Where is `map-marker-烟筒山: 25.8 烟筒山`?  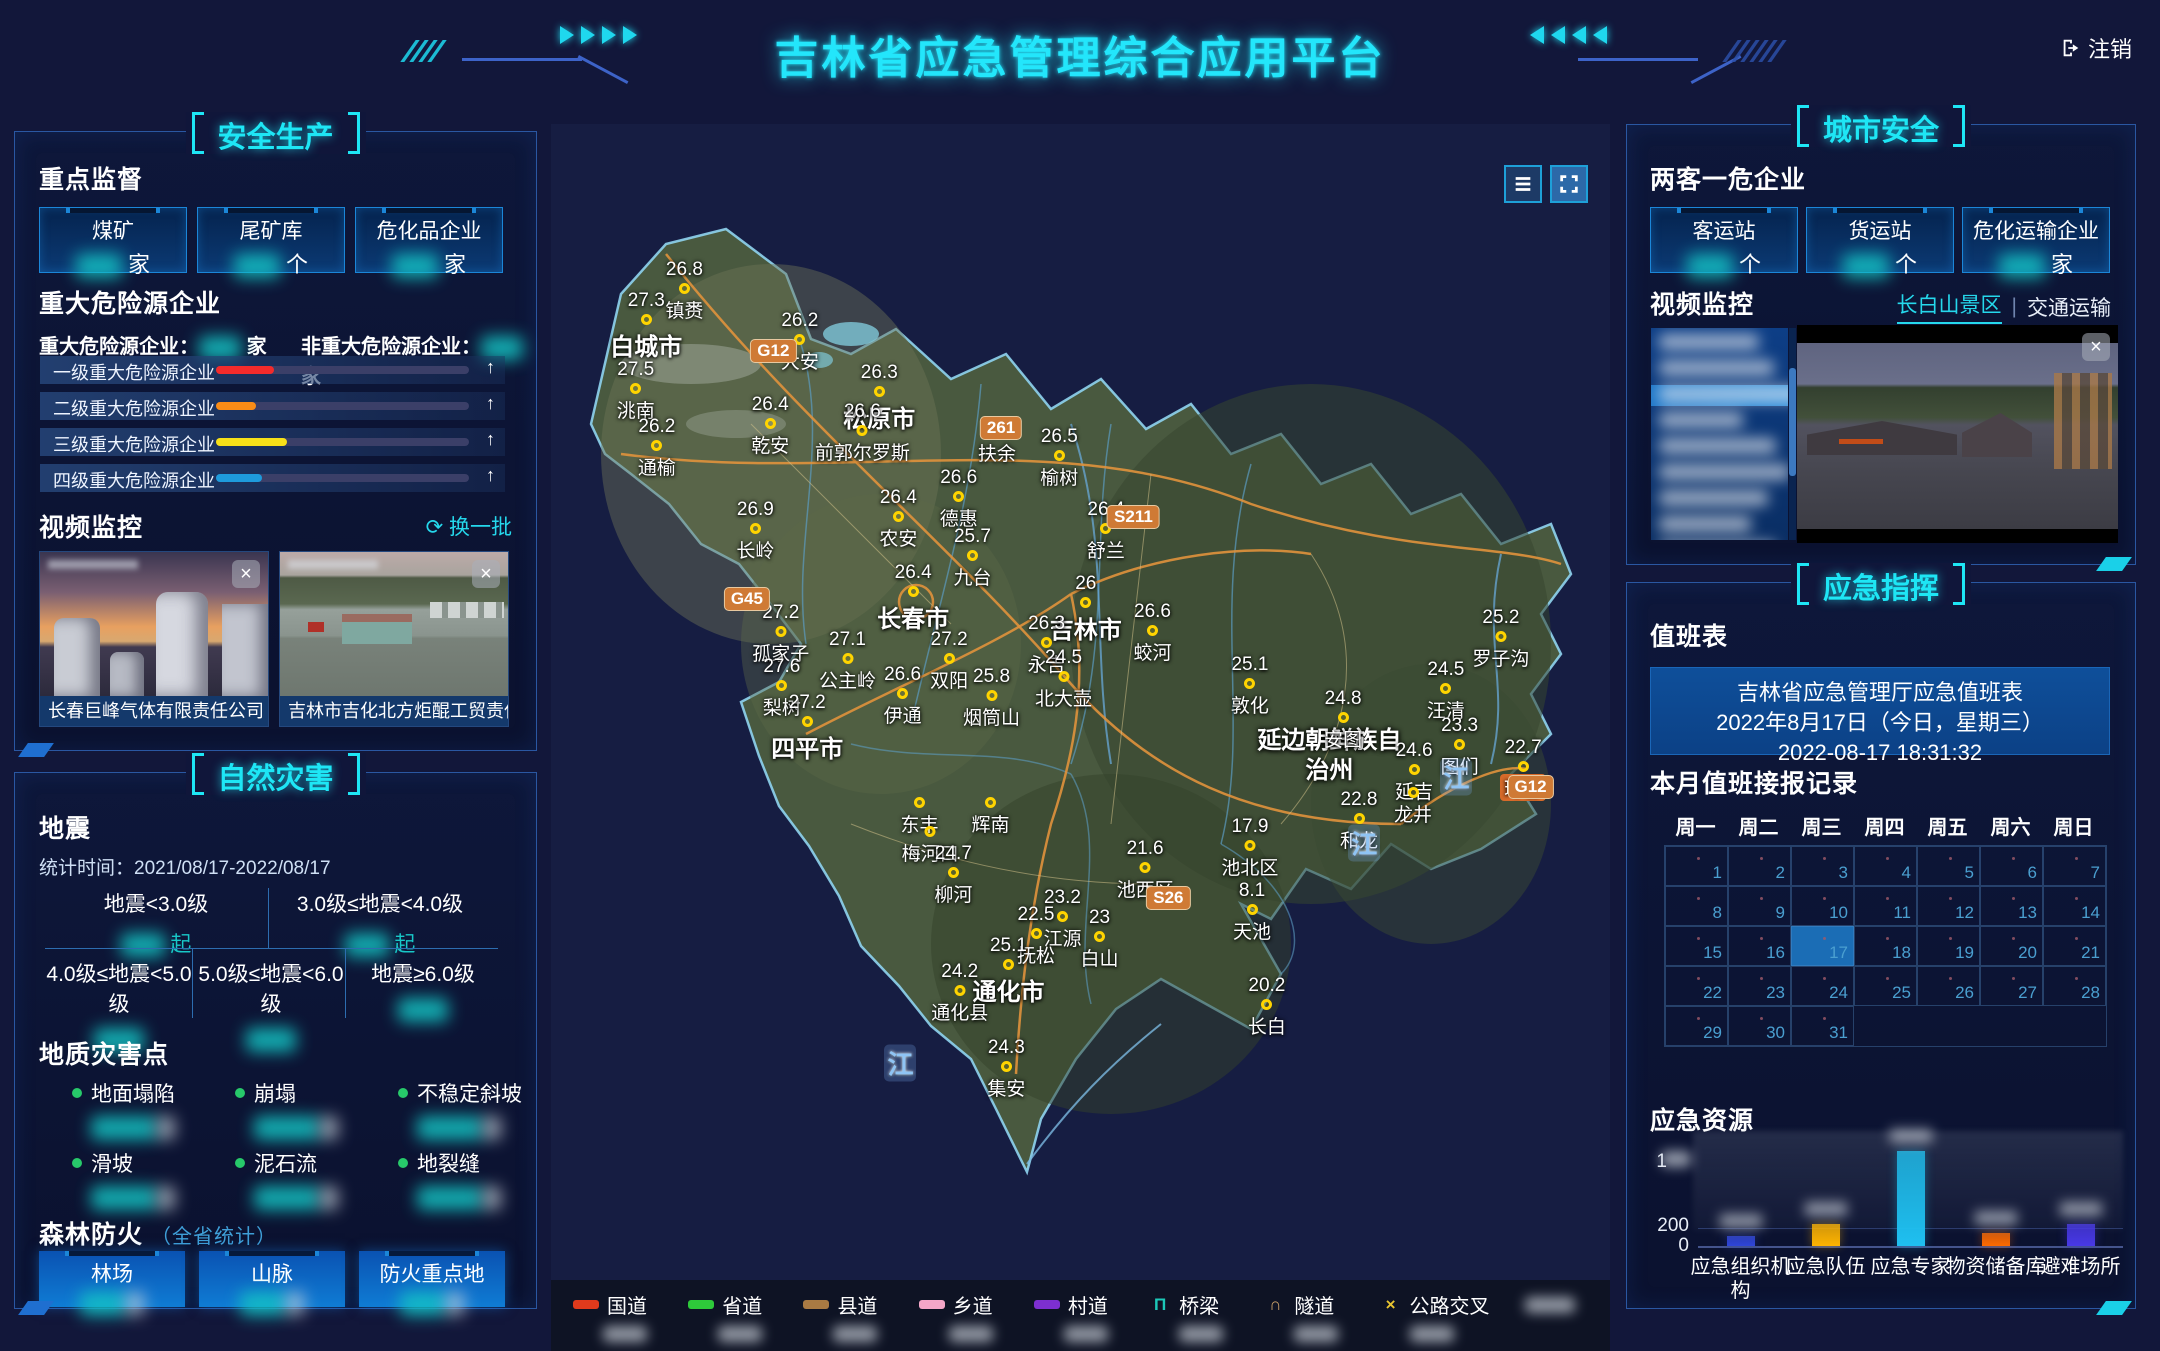
map-marker-烟筒山: 25.8 烟筒山 is located at coordinates (991, 698).